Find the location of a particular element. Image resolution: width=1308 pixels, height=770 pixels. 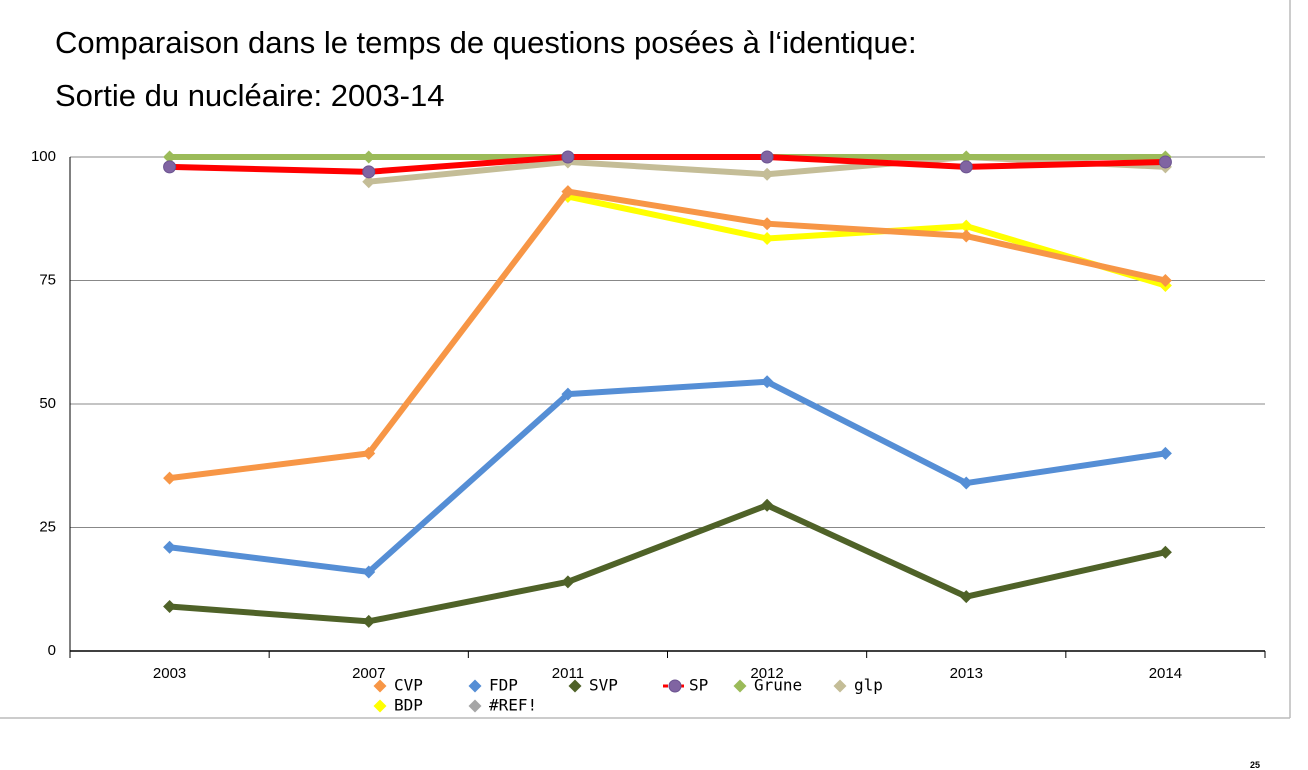

x-tick-label: 2013 is located at coordinates (966, 673).